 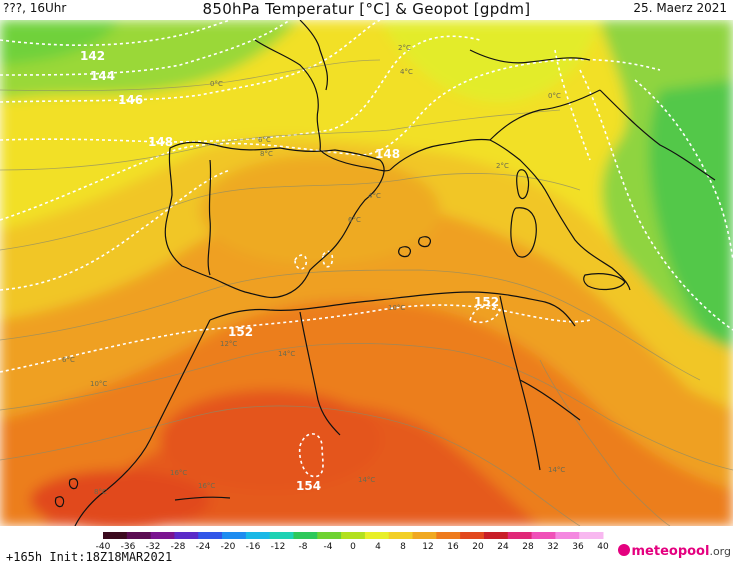 What do you see at coordinates (378, 547) in the screenshot?
I see `color-scale-tick-label: 4` at bounding box center [378, 547].